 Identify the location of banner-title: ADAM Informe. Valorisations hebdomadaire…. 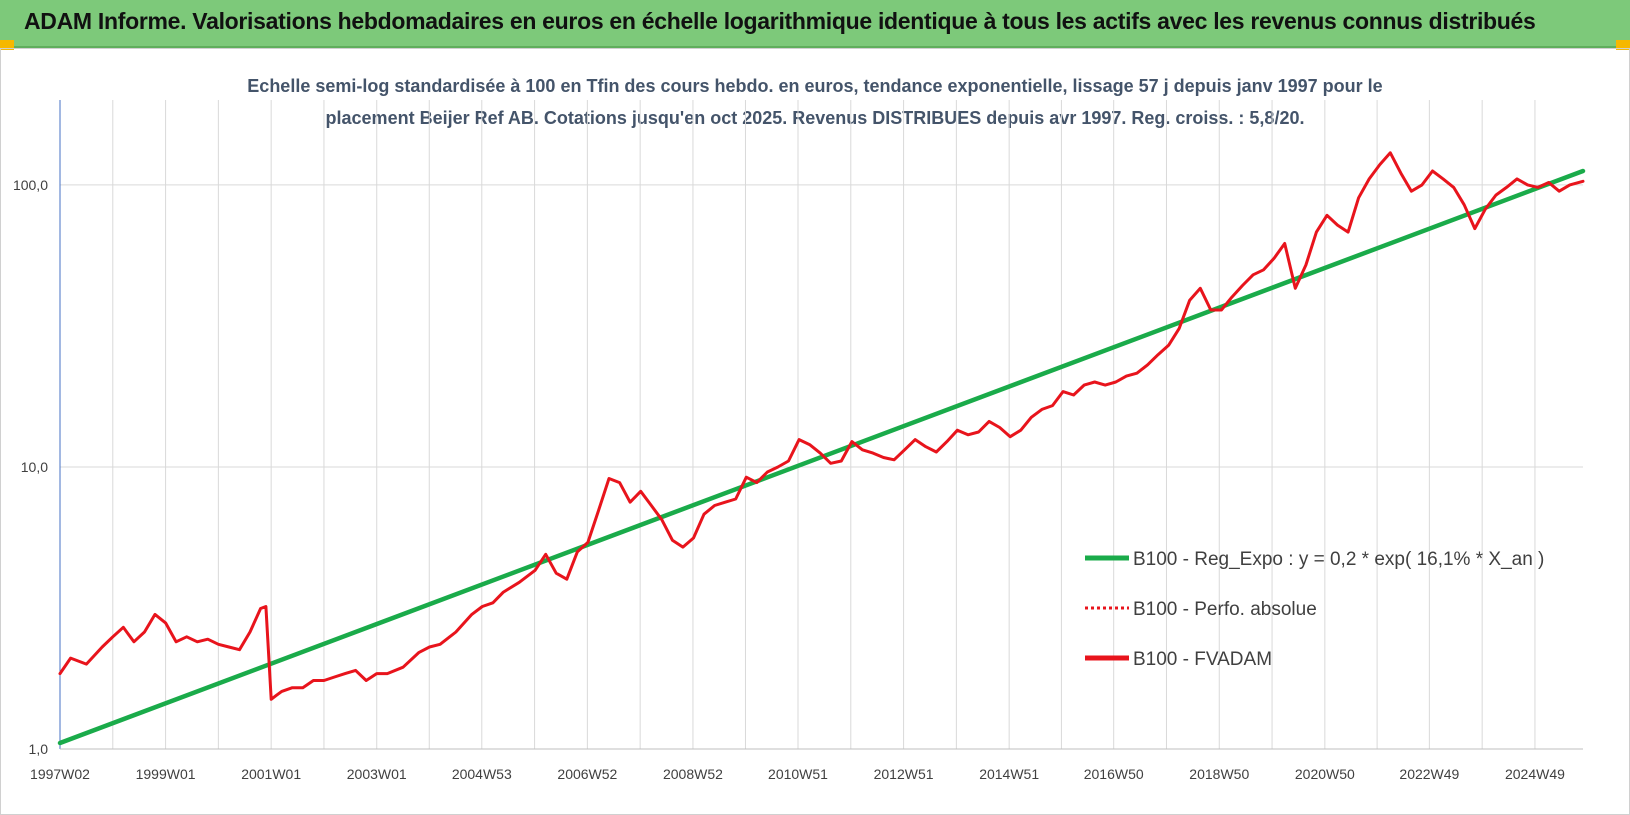
(780, 21).